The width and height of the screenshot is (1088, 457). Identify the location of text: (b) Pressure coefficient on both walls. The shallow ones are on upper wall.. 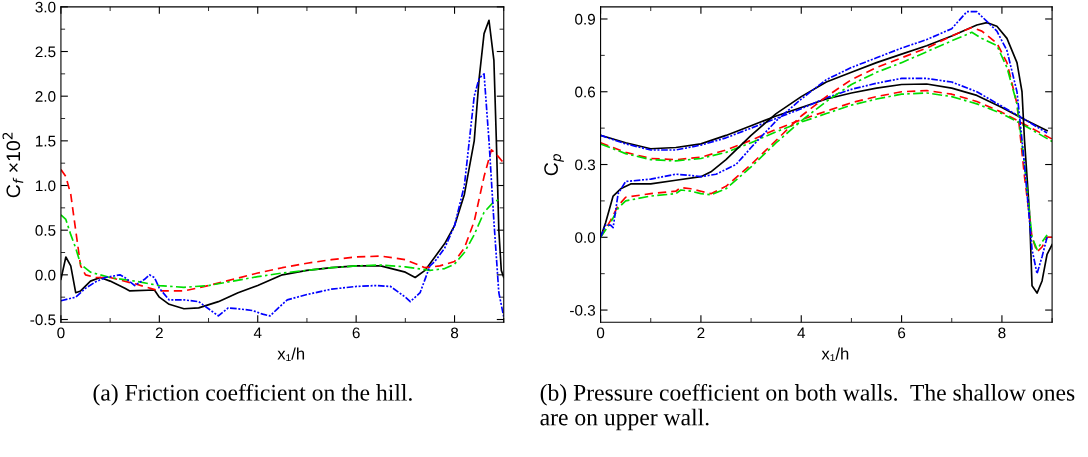
(807, 407).